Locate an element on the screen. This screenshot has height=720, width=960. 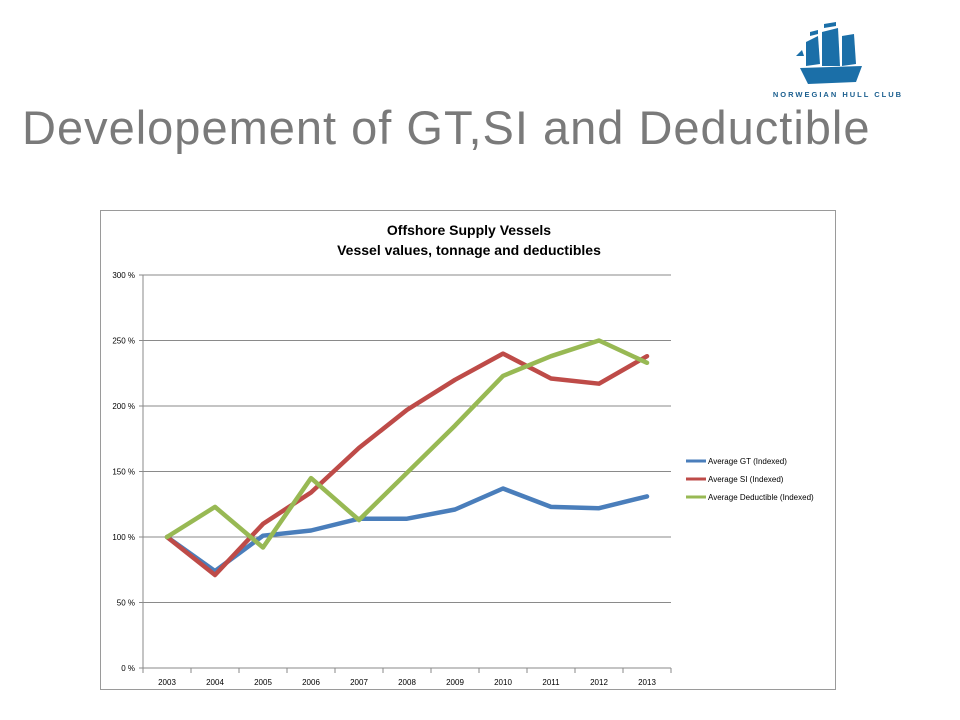
x-tick-label: 2011 is located at coordinates (551, 682).